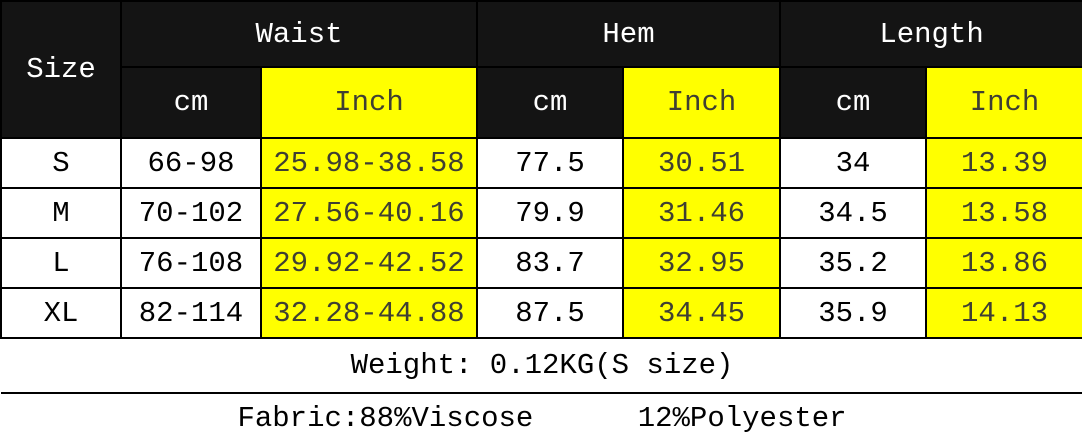 The image size is (1082, 441). I want to click on unit-header-length-inch: Inch, so click(1003, 102).